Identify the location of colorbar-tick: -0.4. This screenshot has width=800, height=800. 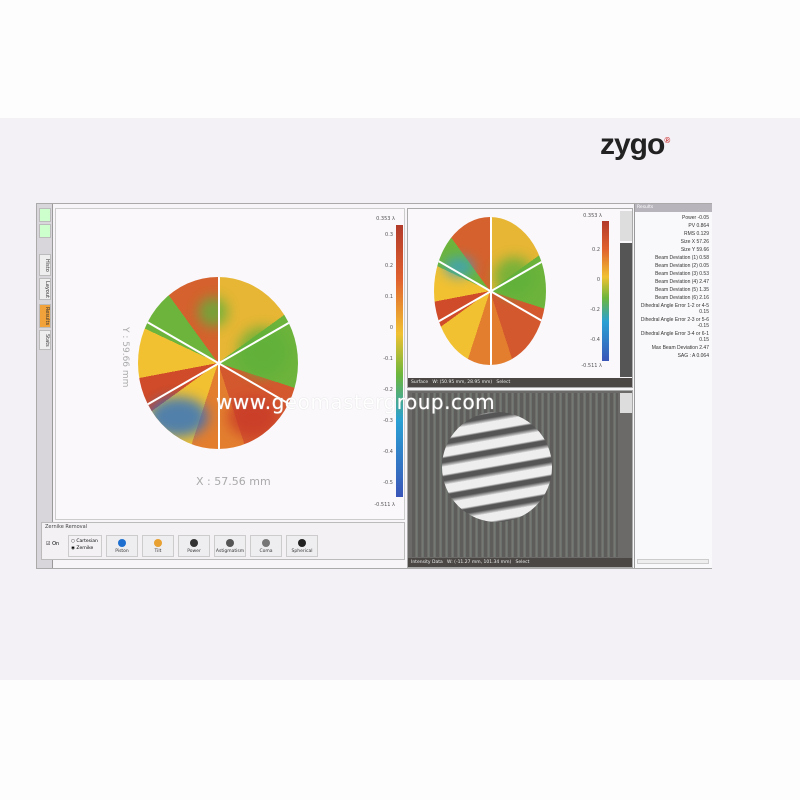
(388, 452).